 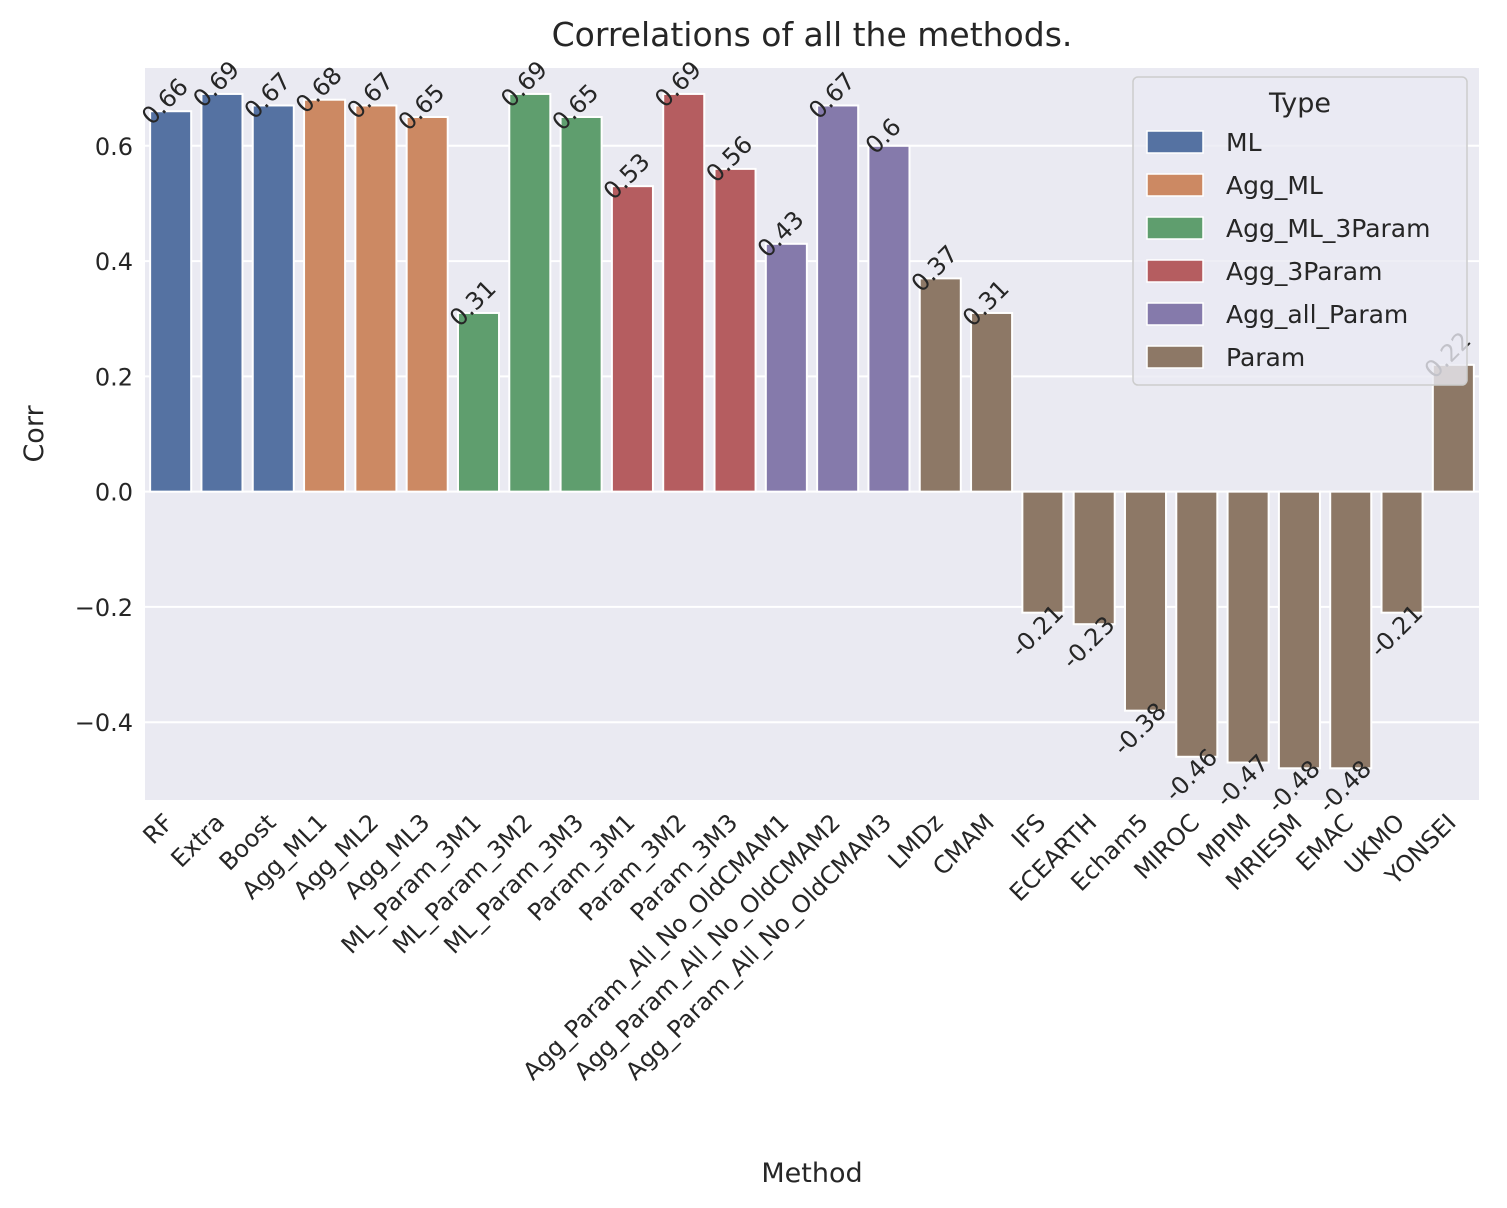 I want to click on y-tick-label: 0.0, so click(x=114, y=493).